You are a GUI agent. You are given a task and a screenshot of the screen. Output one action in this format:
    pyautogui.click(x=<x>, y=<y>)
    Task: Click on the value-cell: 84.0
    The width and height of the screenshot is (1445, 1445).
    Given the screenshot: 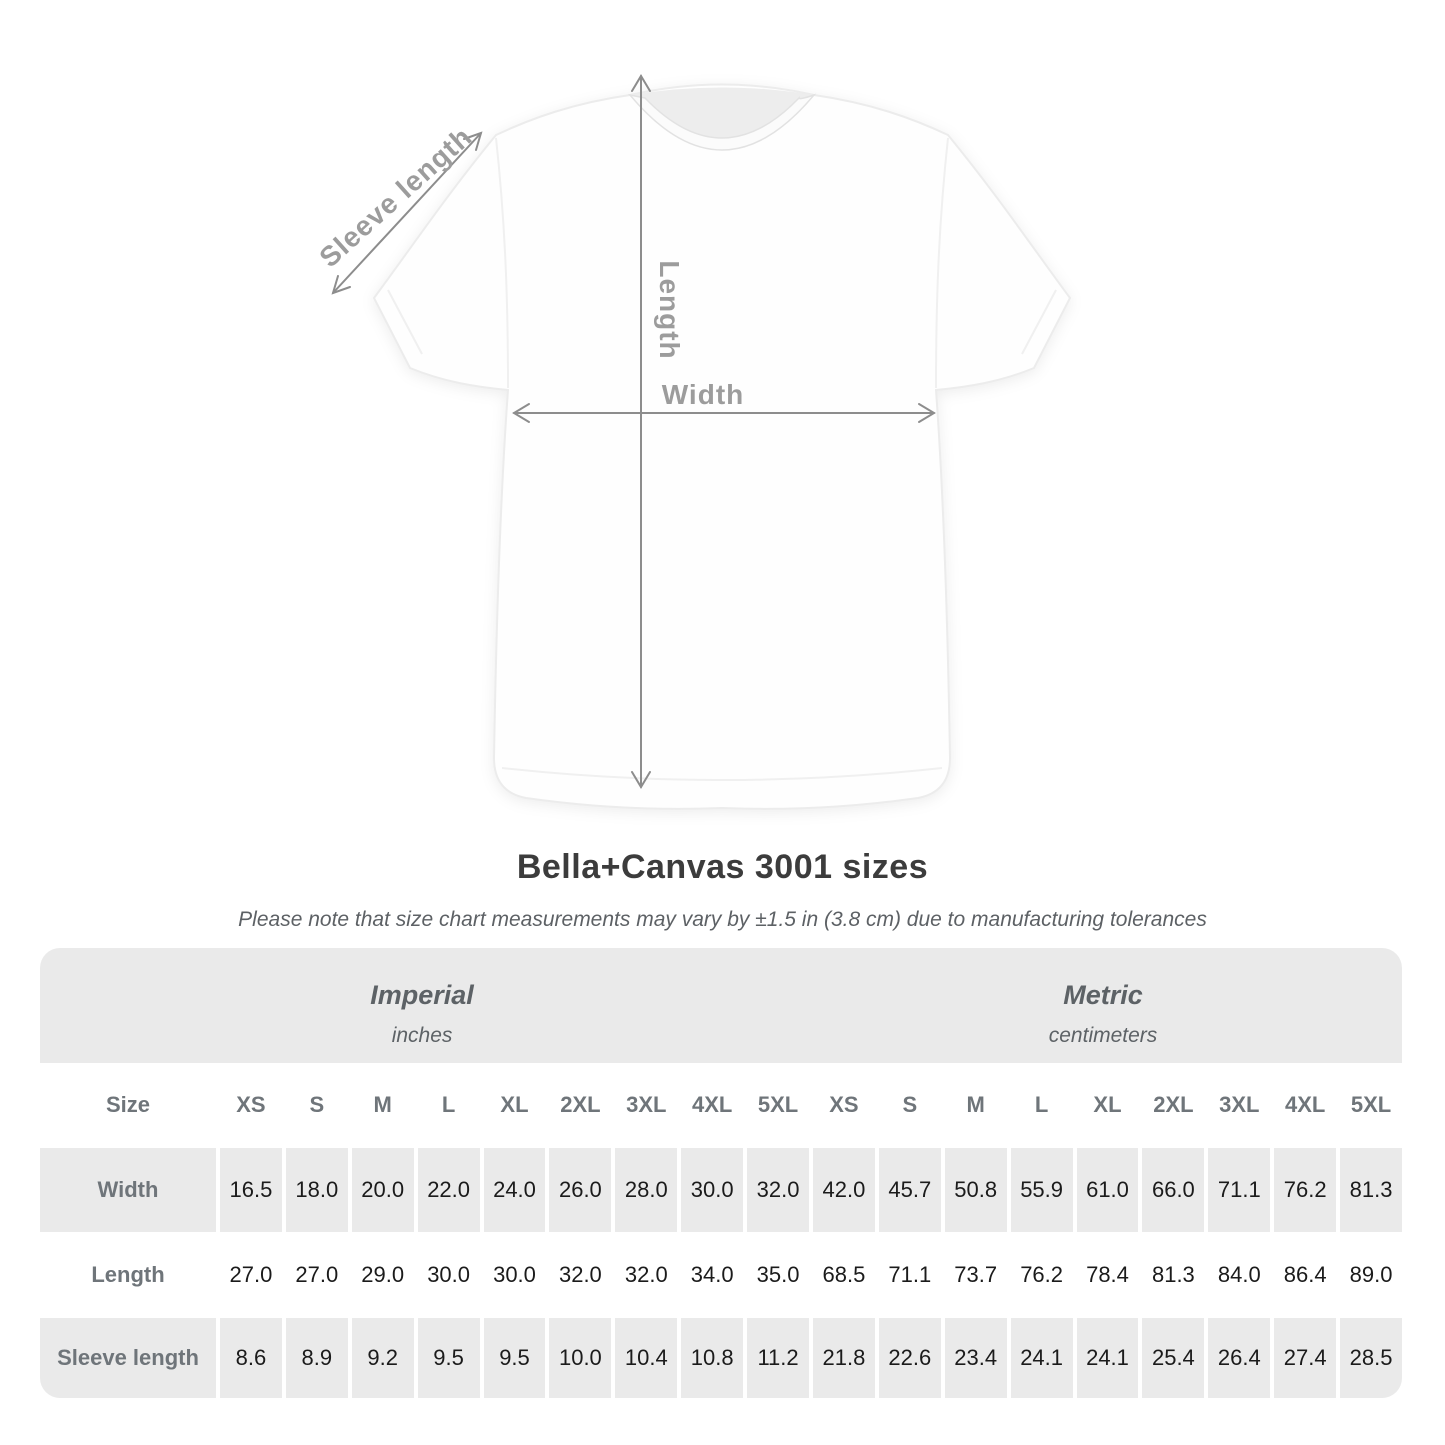 What is the action you would take?
    pyautogui.click(x=1239, y=1275)
    